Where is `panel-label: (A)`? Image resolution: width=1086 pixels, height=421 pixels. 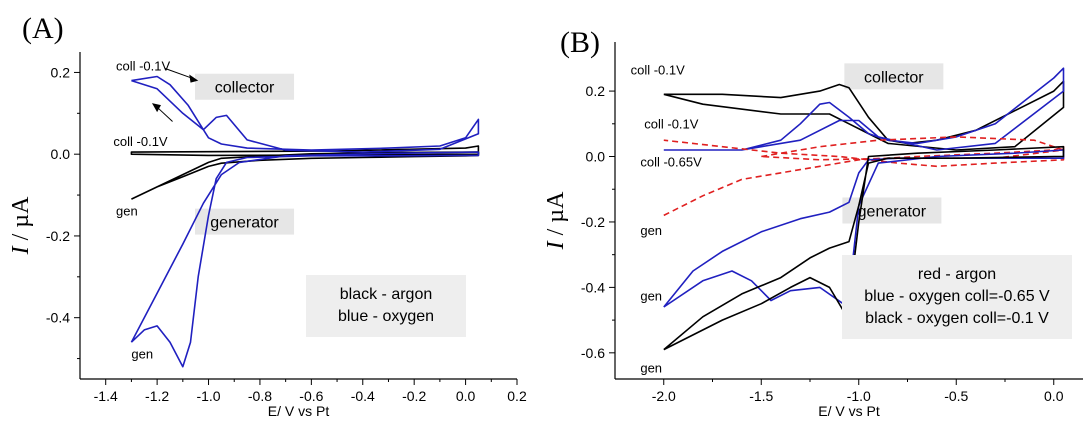
panel-label: (A) is located at coordinates (43, 28).